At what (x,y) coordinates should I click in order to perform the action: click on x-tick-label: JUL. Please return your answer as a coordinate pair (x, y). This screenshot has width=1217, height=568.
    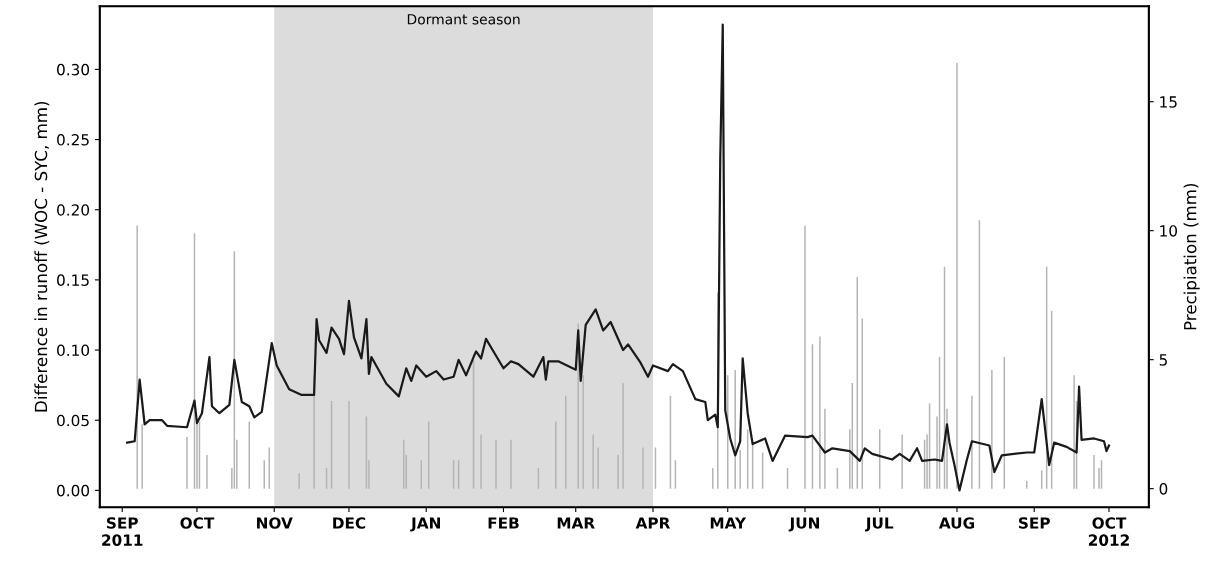
    Looking at the image, I should click on (879, 524).